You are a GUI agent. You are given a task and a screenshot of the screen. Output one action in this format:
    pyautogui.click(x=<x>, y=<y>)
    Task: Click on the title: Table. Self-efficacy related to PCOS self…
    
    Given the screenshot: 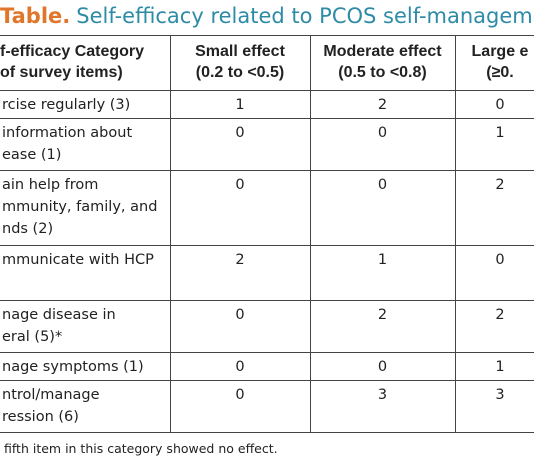 What is the action you would take?
    pyautogui.click(x=267, y=16)
    